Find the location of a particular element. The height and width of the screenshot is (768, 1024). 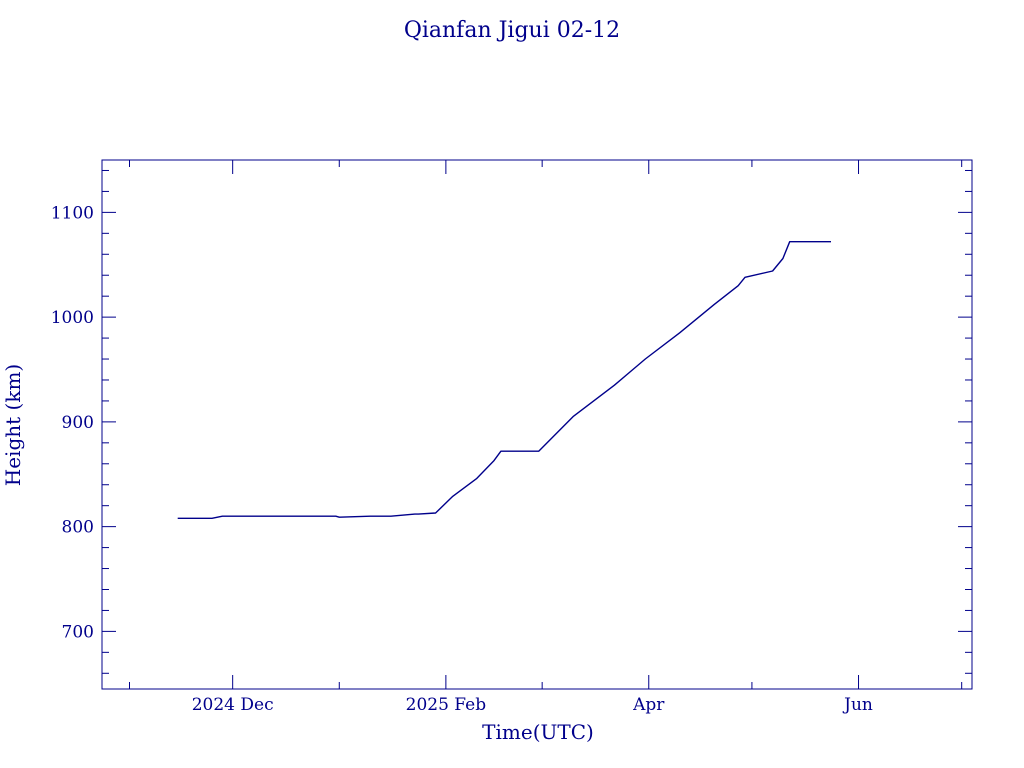

y-tick-label: 900 is located at coordinates (78, 423).